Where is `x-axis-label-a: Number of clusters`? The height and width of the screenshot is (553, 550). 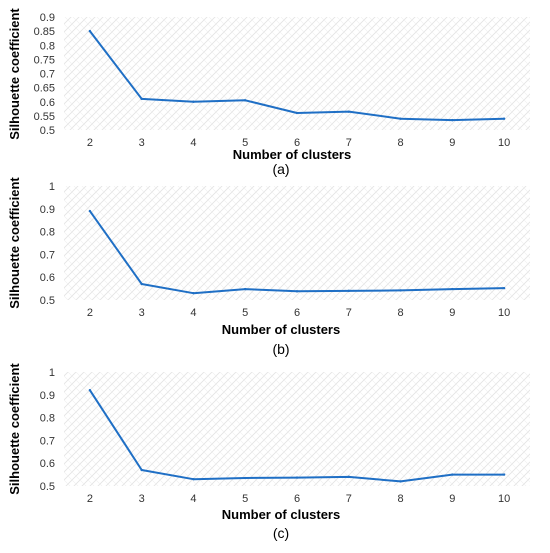 x-axis-label-a: Number of clusters is located at coordinates (292, 154).